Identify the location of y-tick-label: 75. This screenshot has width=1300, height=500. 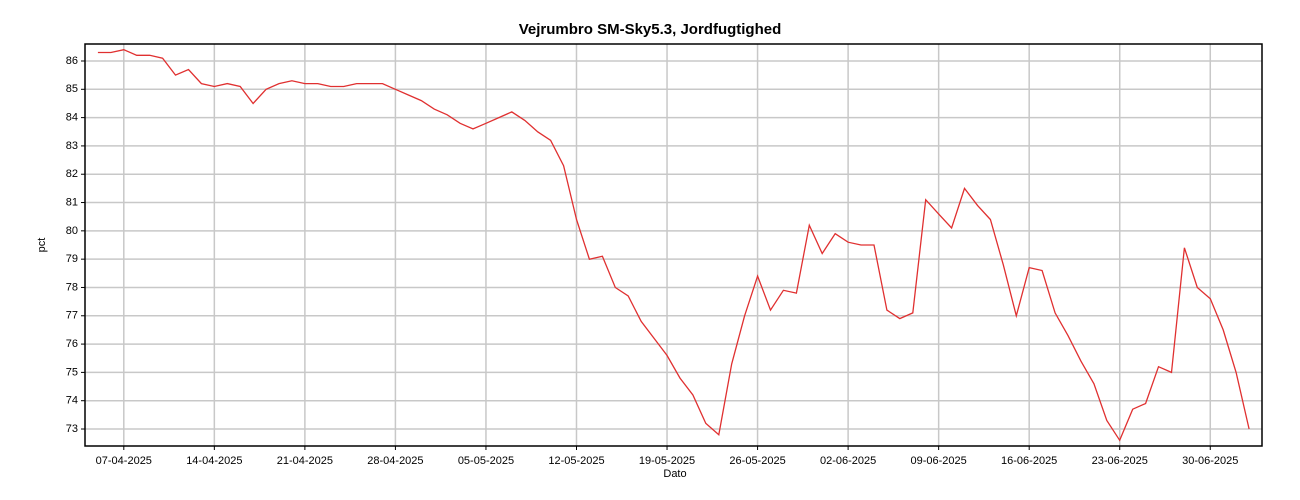
(72, 372).